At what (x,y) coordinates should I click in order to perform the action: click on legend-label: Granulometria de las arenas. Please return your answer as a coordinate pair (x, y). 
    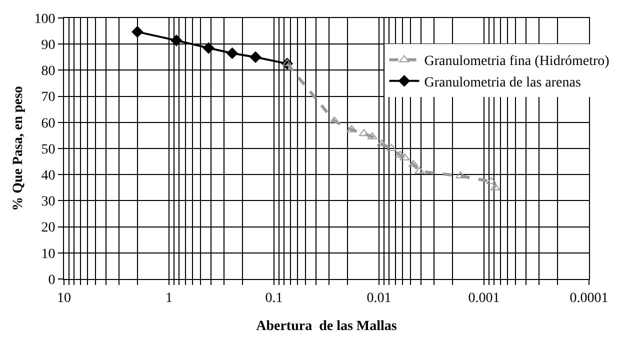
    Looking at the image, I should click on (502, 82).